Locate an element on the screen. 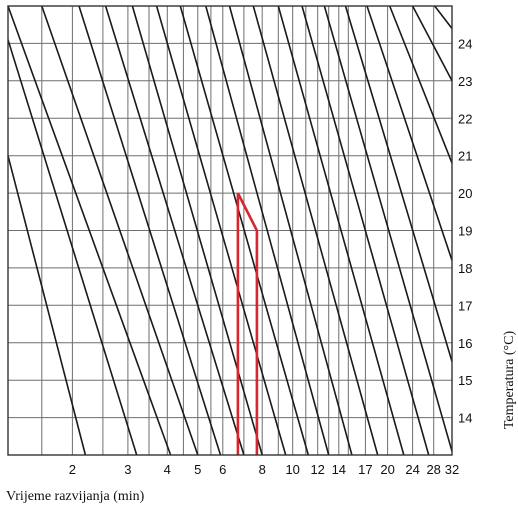 This screenshot has height=508, width=518. x-tick-label: 3 is located at coordinates (127, 469).